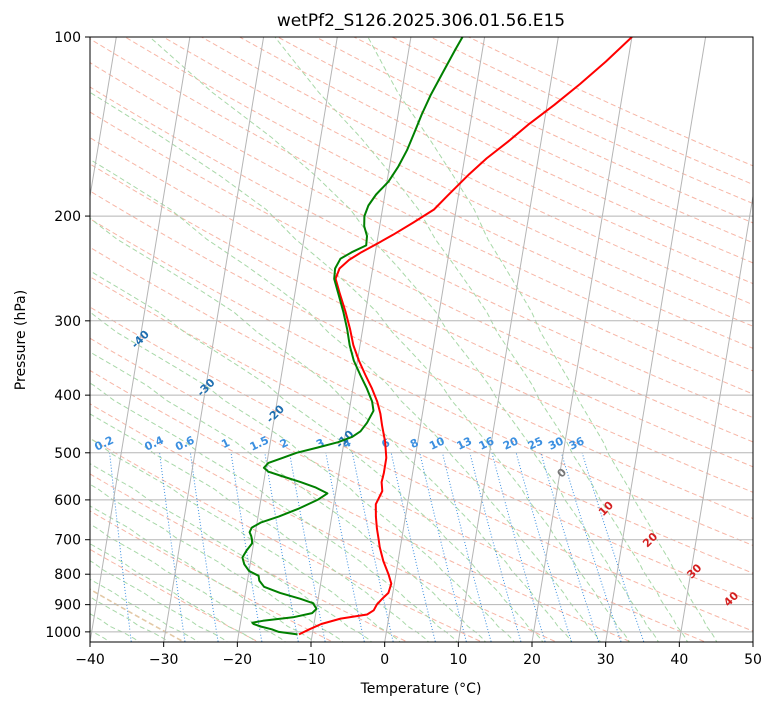  Describe the element at coordinates (67, 322) in the screenshot. I see `y-tick-label: 300` at that location.